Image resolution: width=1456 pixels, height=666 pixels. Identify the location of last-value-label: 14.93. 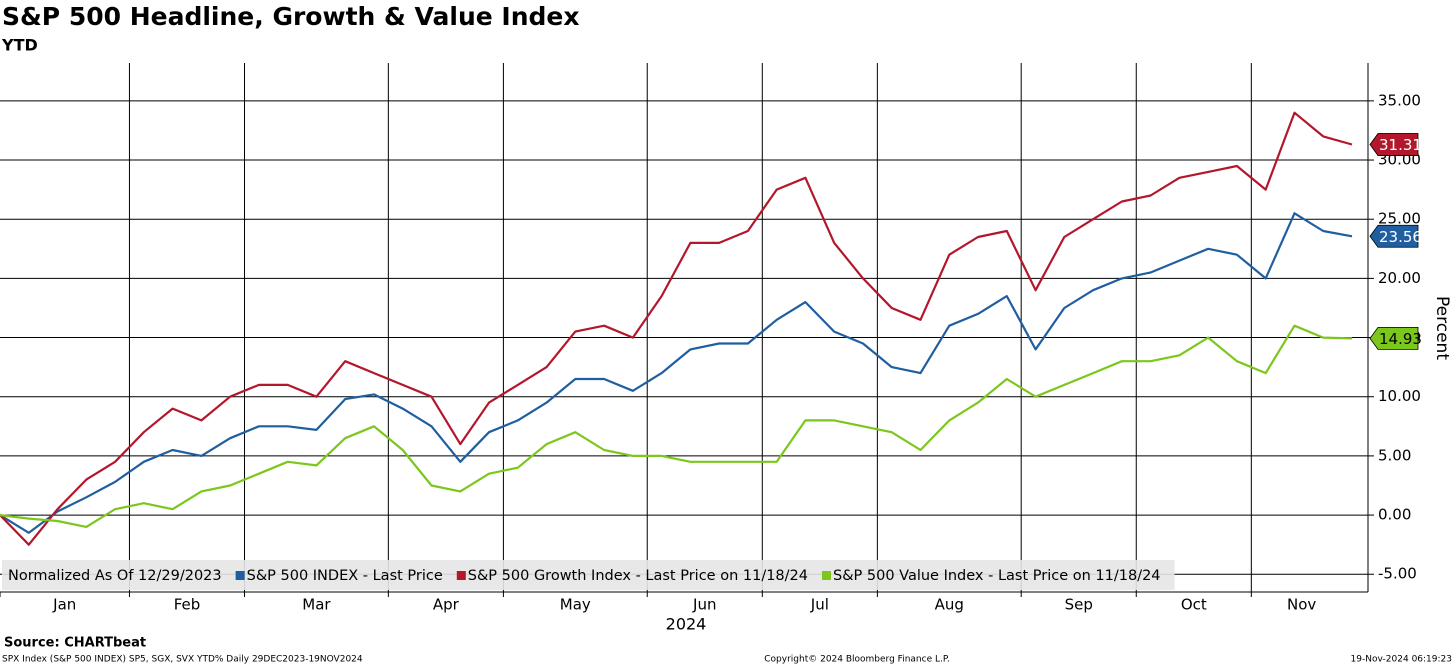
(1400, 339).